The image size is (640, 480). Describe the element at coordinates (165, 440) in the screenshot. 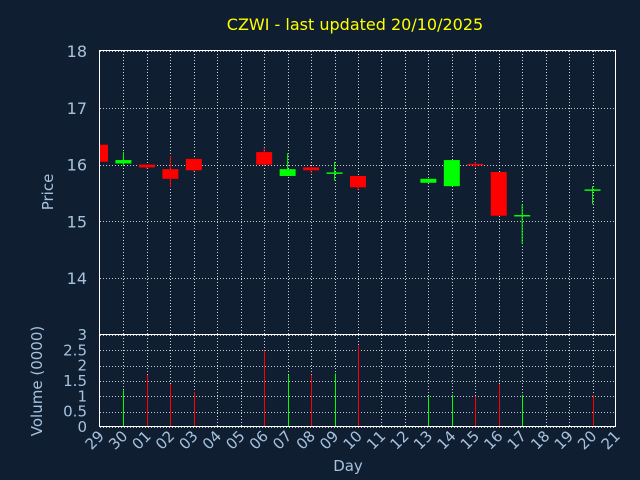

I see `x-tick-label: 02` at that location.